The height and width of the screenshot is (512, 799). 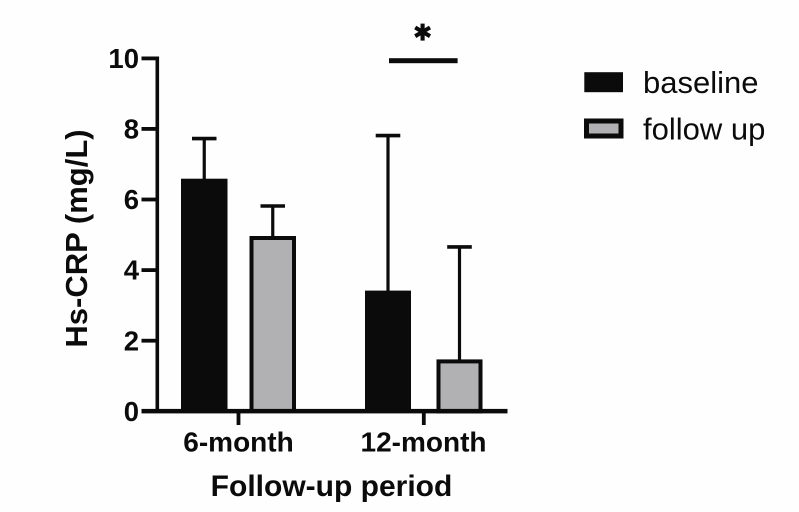 What do you see at coordinates (238, 442) in the screenshot?
I see `svg-text: 6-month` at bounding box center [238, 442].